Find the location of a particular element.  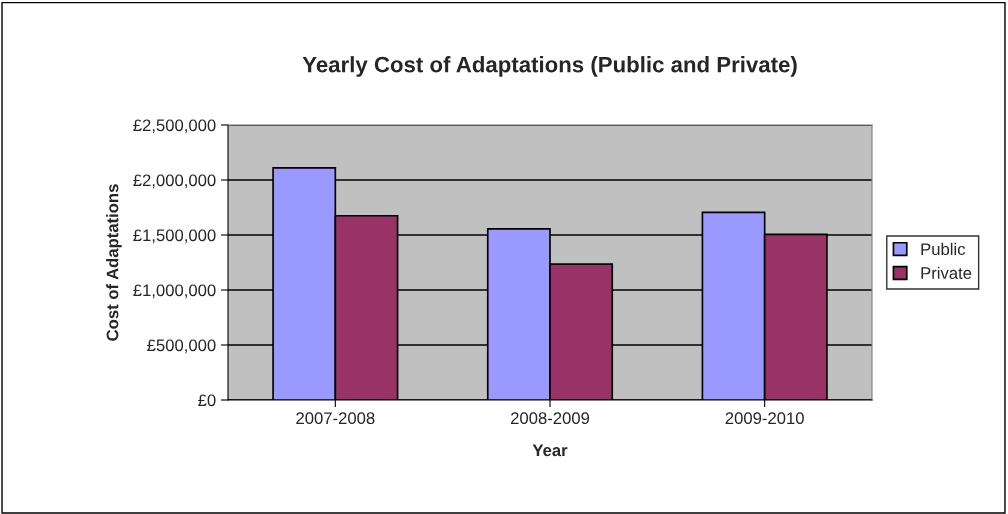

y-tick-label: £0 is located at coordinates (207, 400).